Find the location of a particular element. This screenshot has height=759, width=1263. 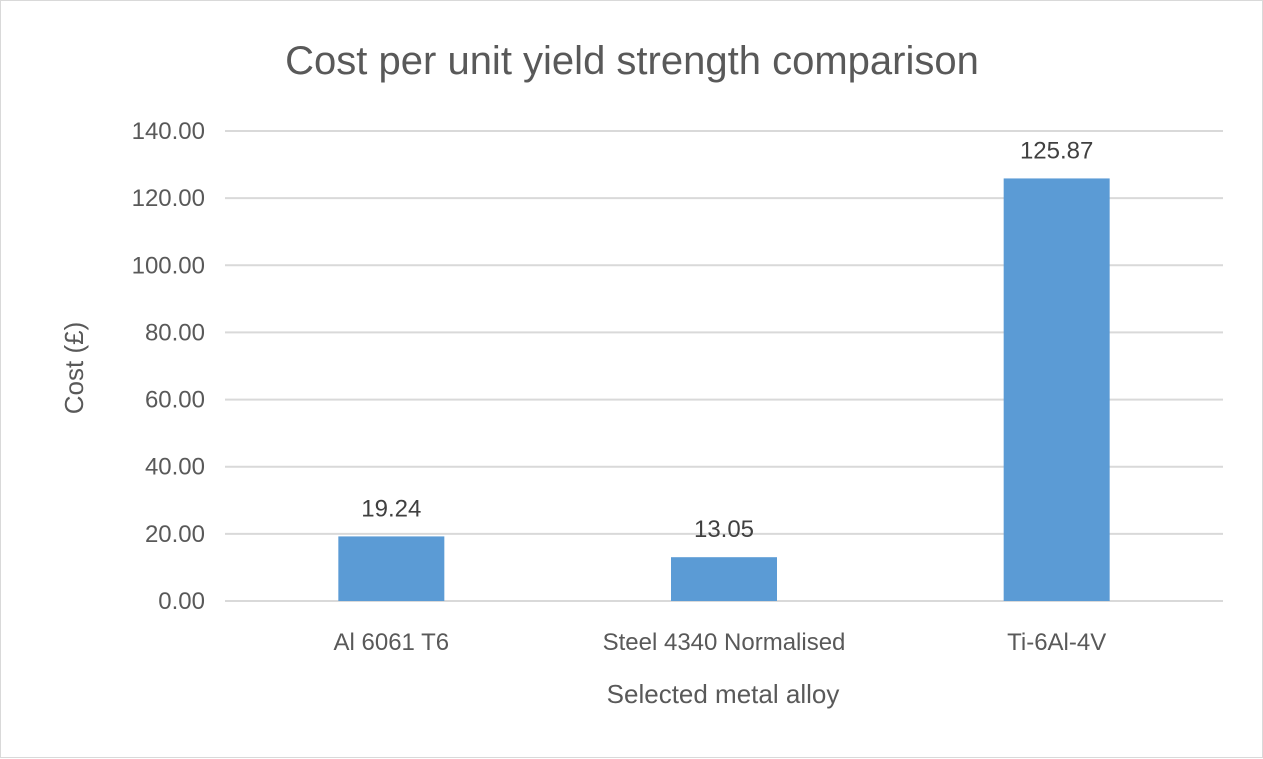

x-axis-title: Selected metal alloy is located at coordinates (723, 694).